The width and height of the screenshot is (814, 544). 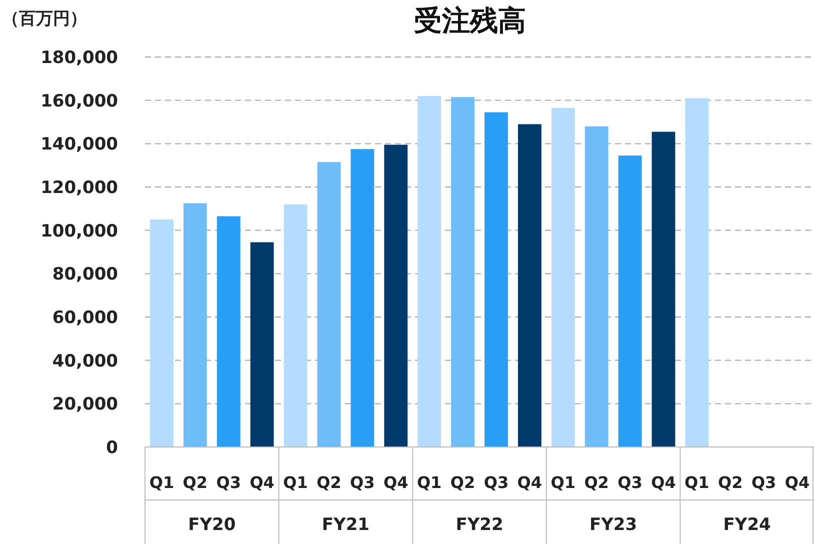 I want to click on y-tick-label: 80,000, so click(x=85, y=274).